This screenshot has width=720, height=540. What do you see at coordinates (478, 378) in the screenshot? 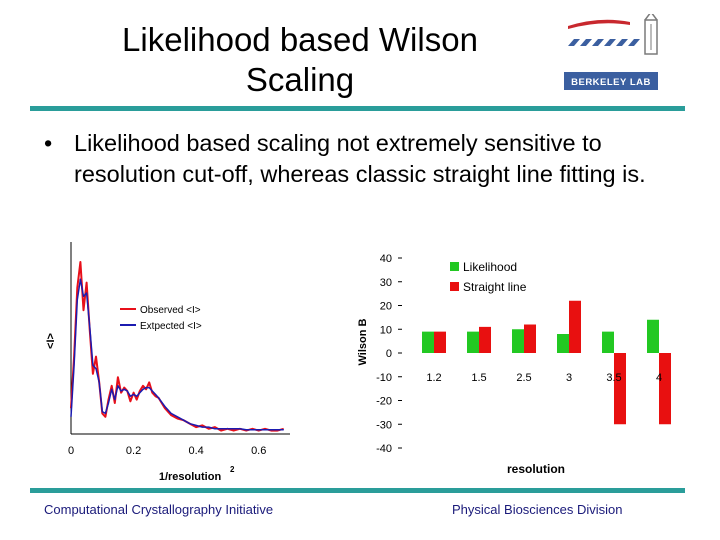
I see `x-category-label-1: 1.5` at bounding box center [478, 378].